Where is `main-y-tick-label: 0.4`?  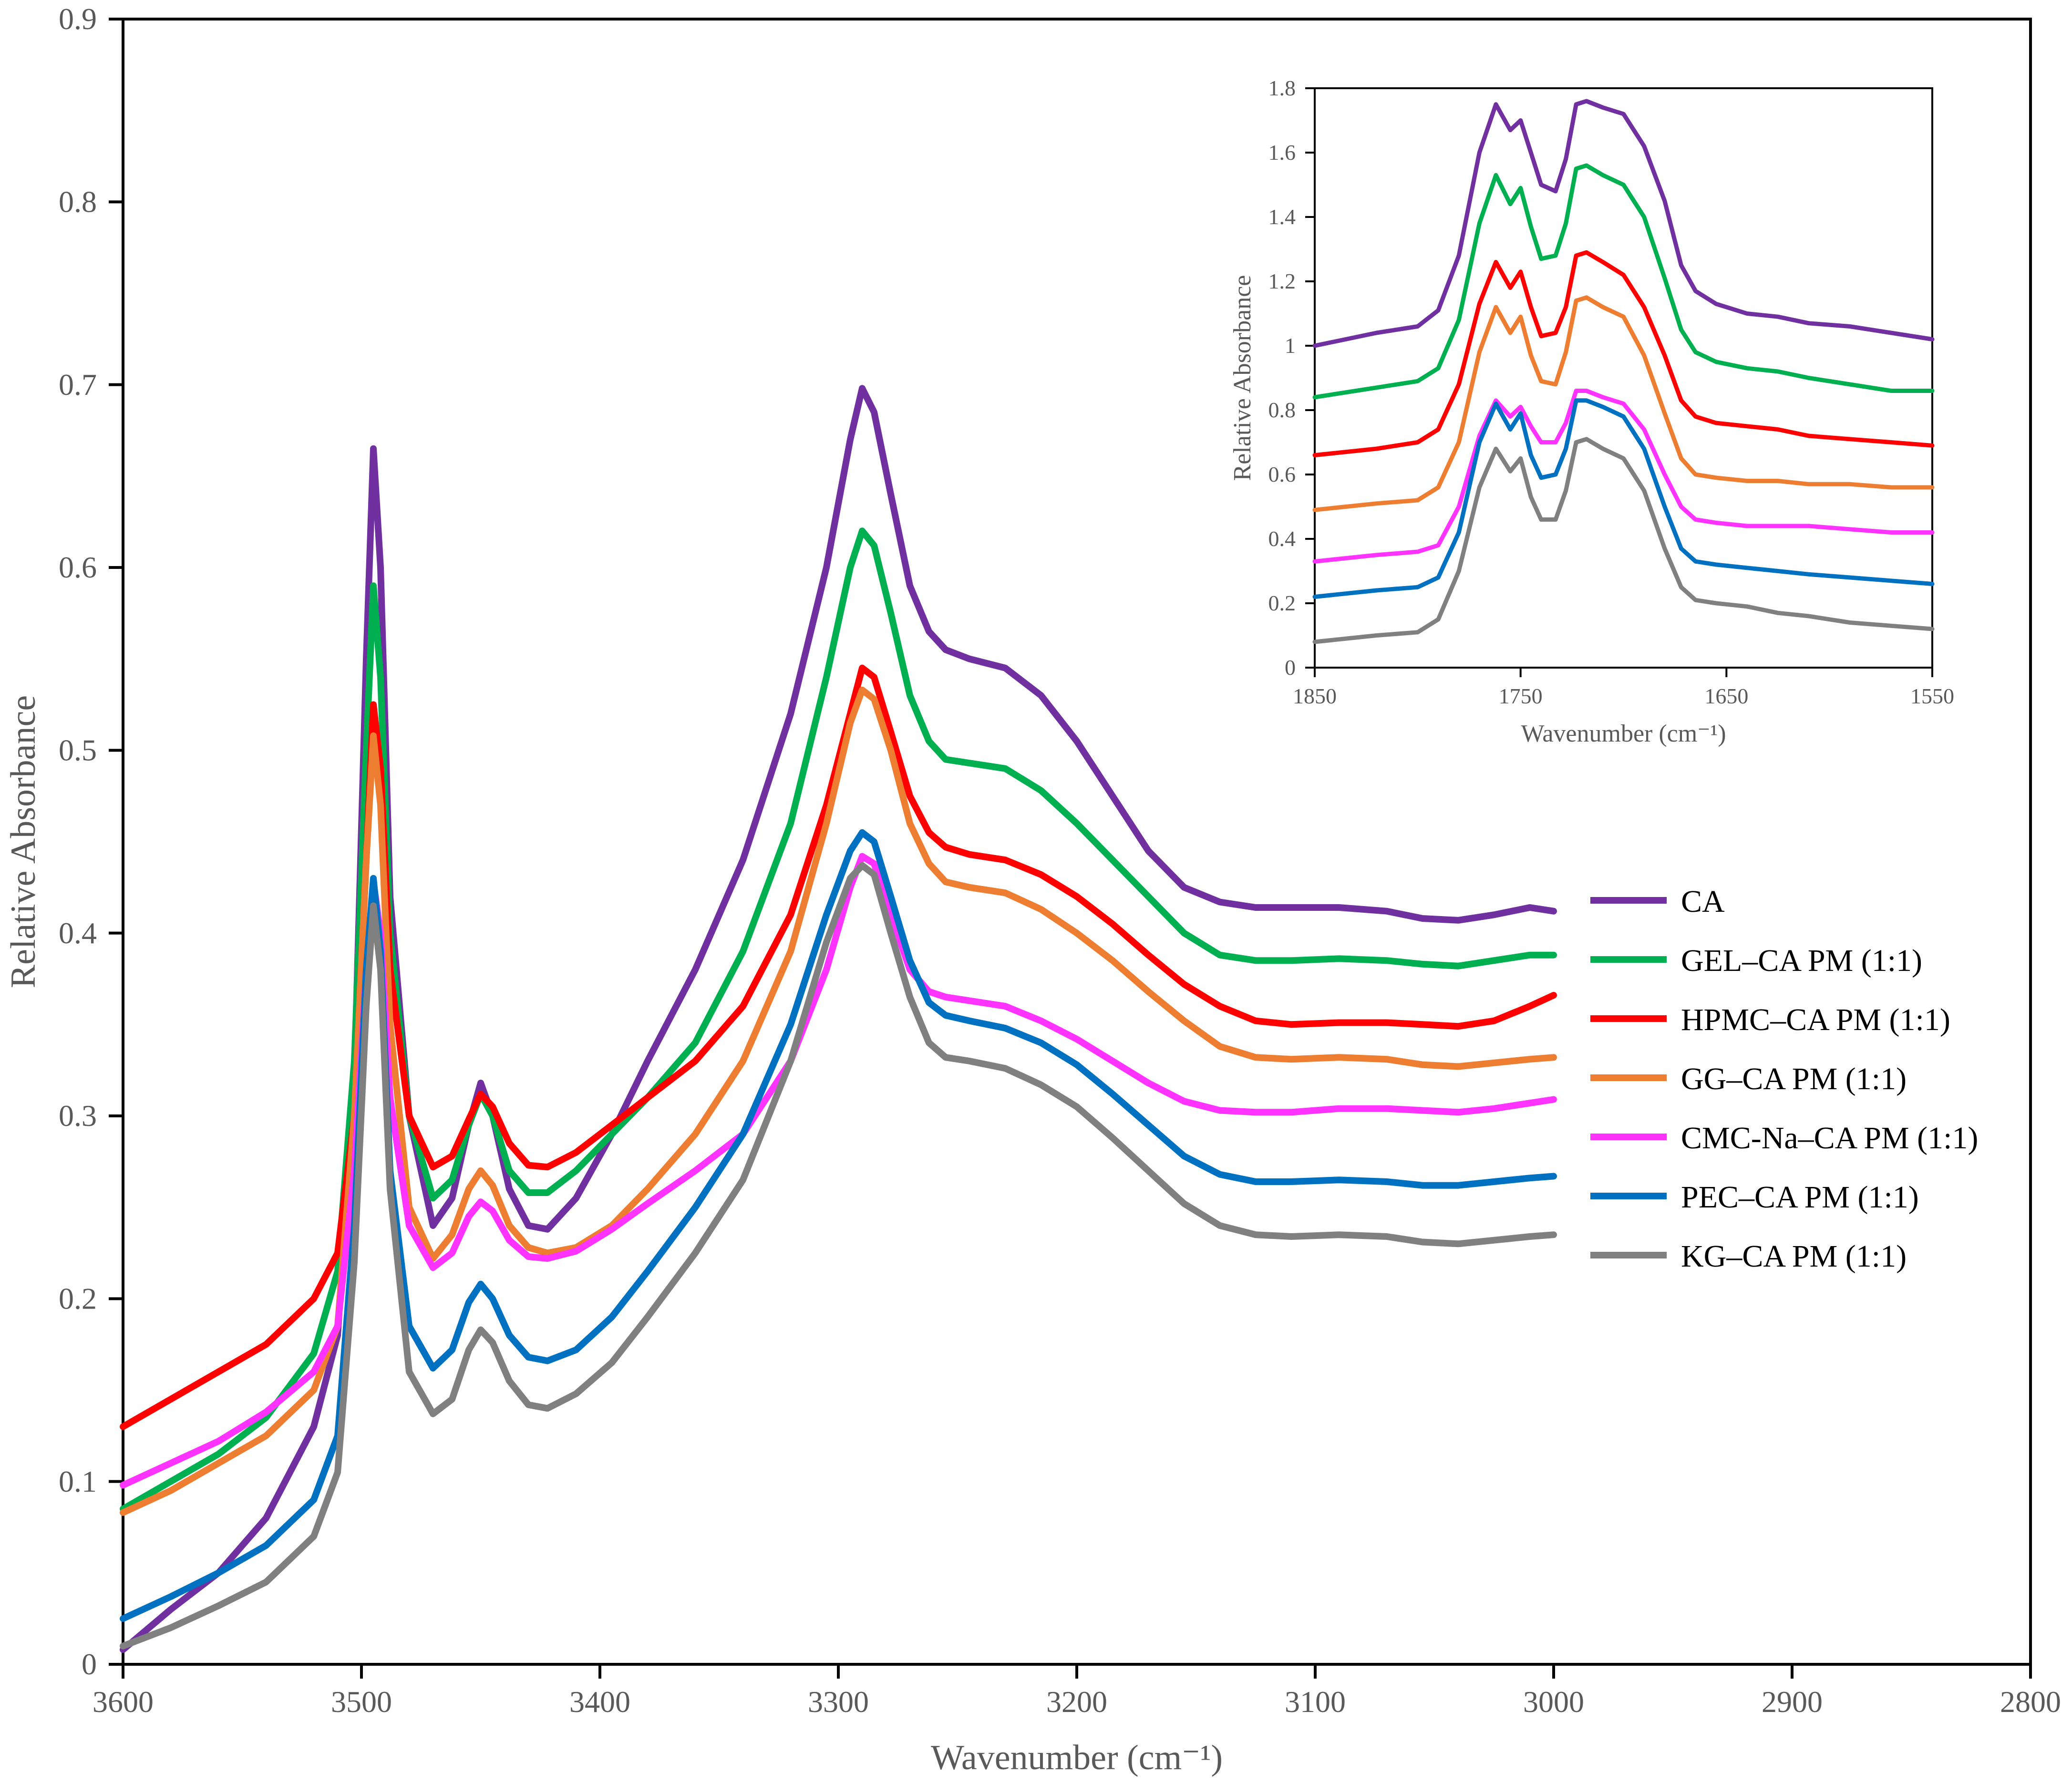 main-y-tick-label: 0.4 is located at coordinates (78, 933).